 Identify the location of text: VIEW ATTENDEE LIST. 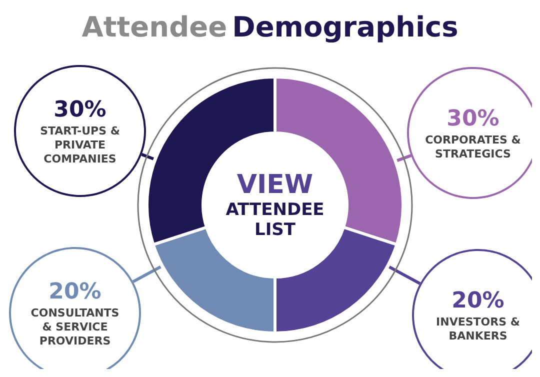
(275, 205).